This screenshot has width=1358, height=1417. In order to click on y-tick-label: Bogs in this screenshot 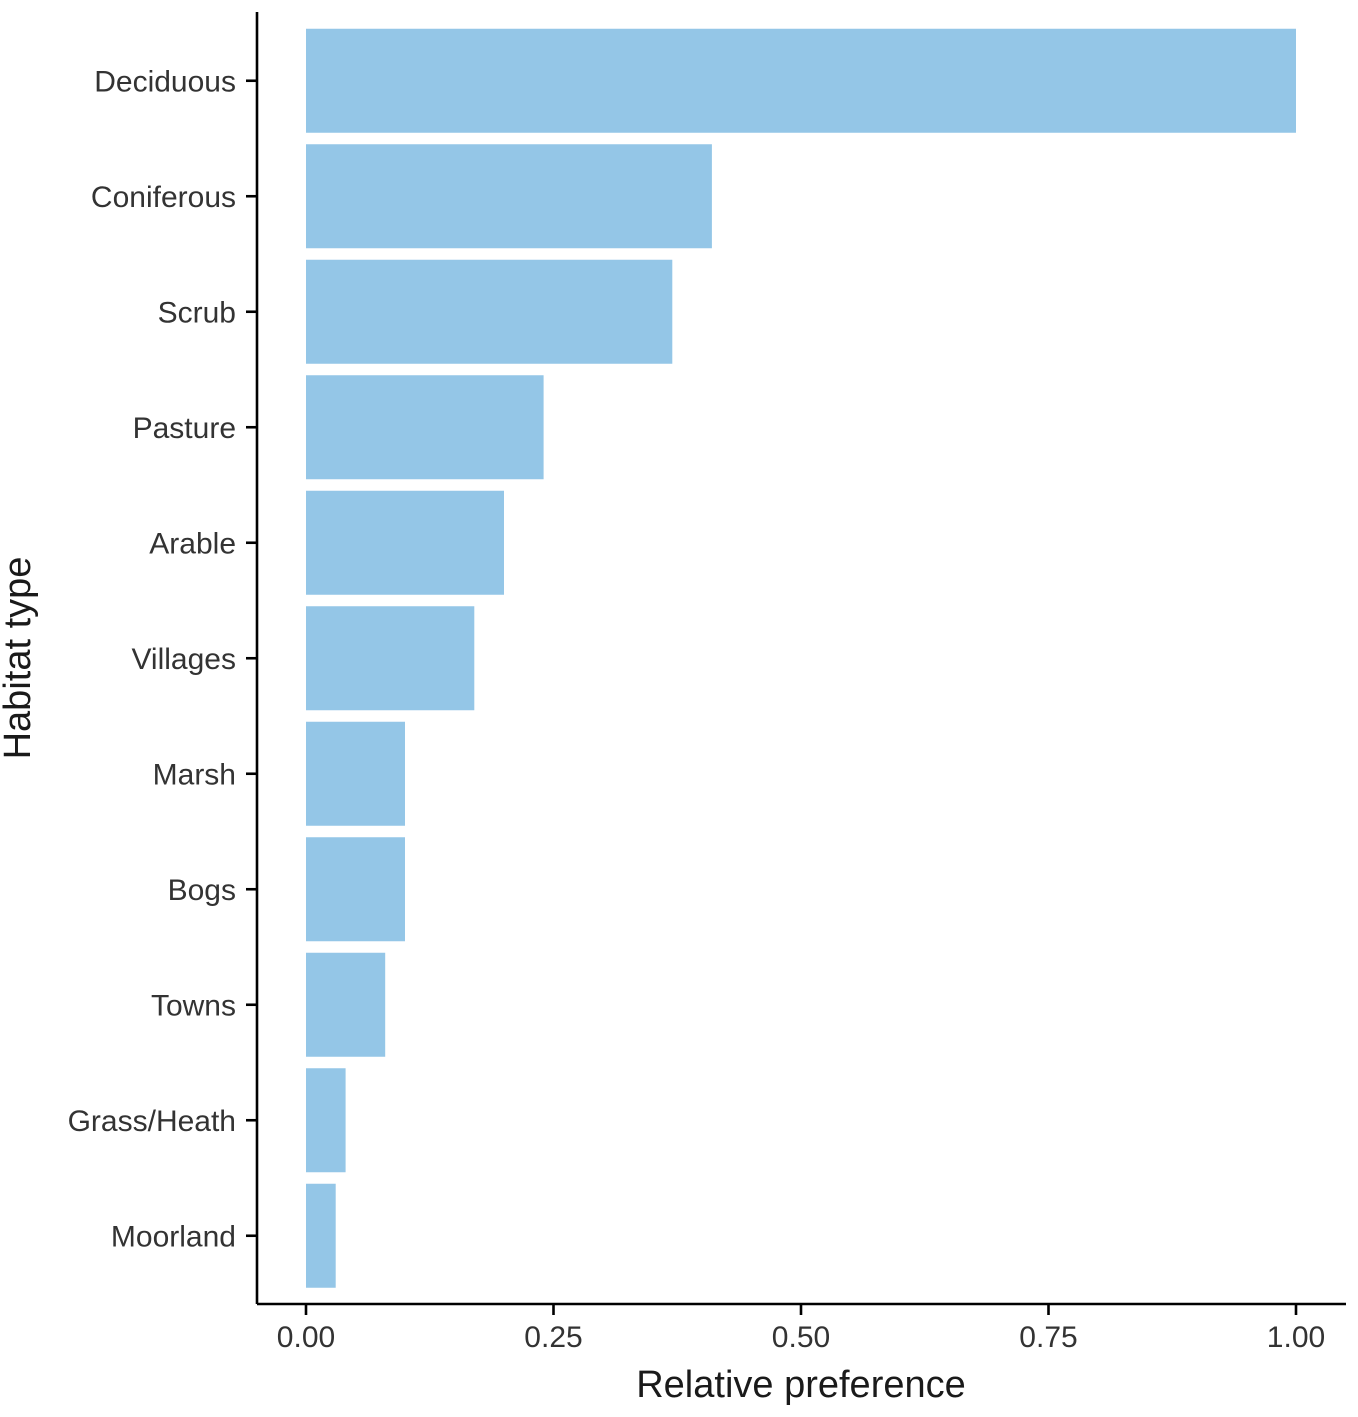, I will do `click(202, 890)`.